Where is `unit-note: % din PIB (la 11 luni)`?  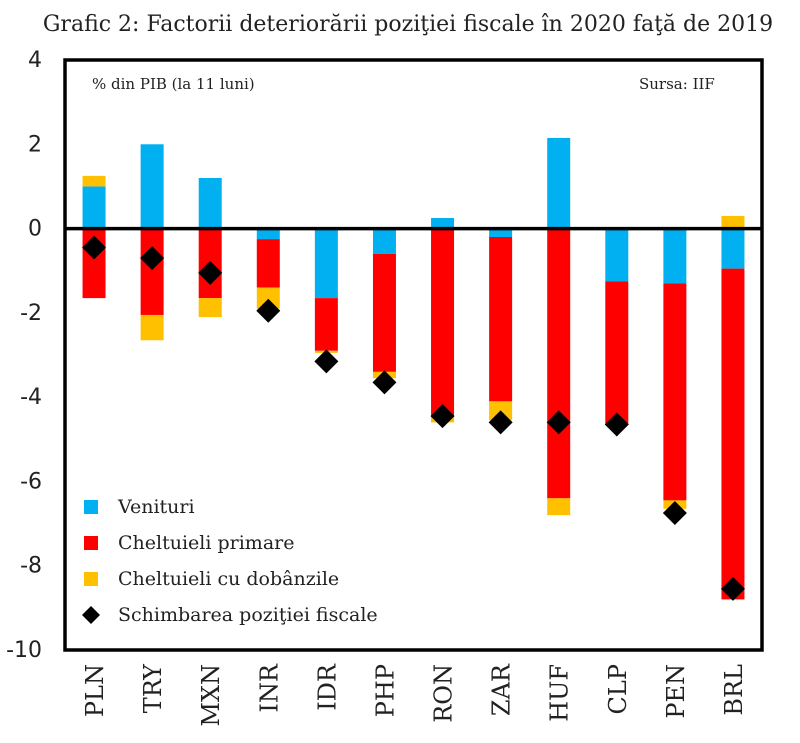 unit-note: % din PIB (la 11 luni) is located at coordinates (173, 84).